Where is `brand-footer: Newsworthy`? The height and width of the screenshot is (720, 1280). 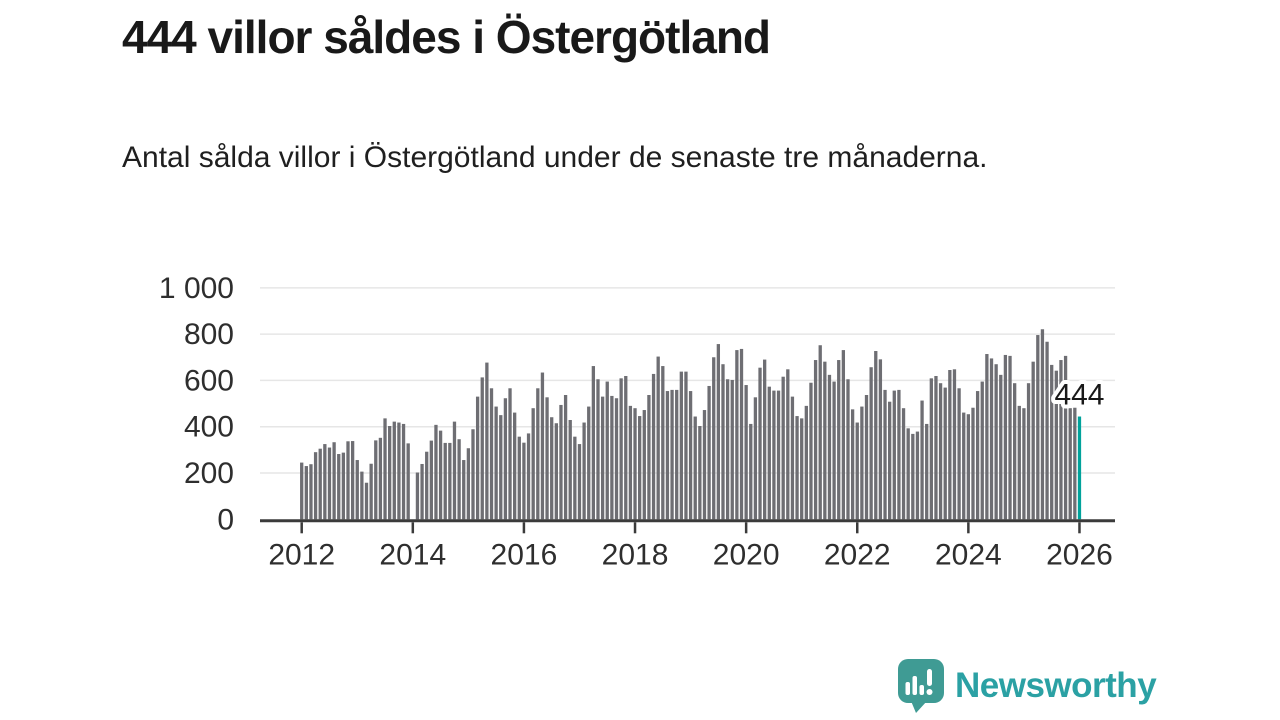 brand-footer: Newsworthy is located at coordinates (1027, 686).